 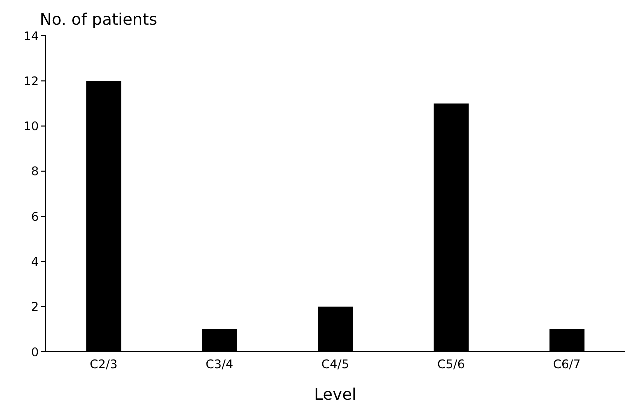 What do you see at coordinates (35, 217) in the screenshot?
I see `y-tick-label: 6` at bounding box center [35, 217].